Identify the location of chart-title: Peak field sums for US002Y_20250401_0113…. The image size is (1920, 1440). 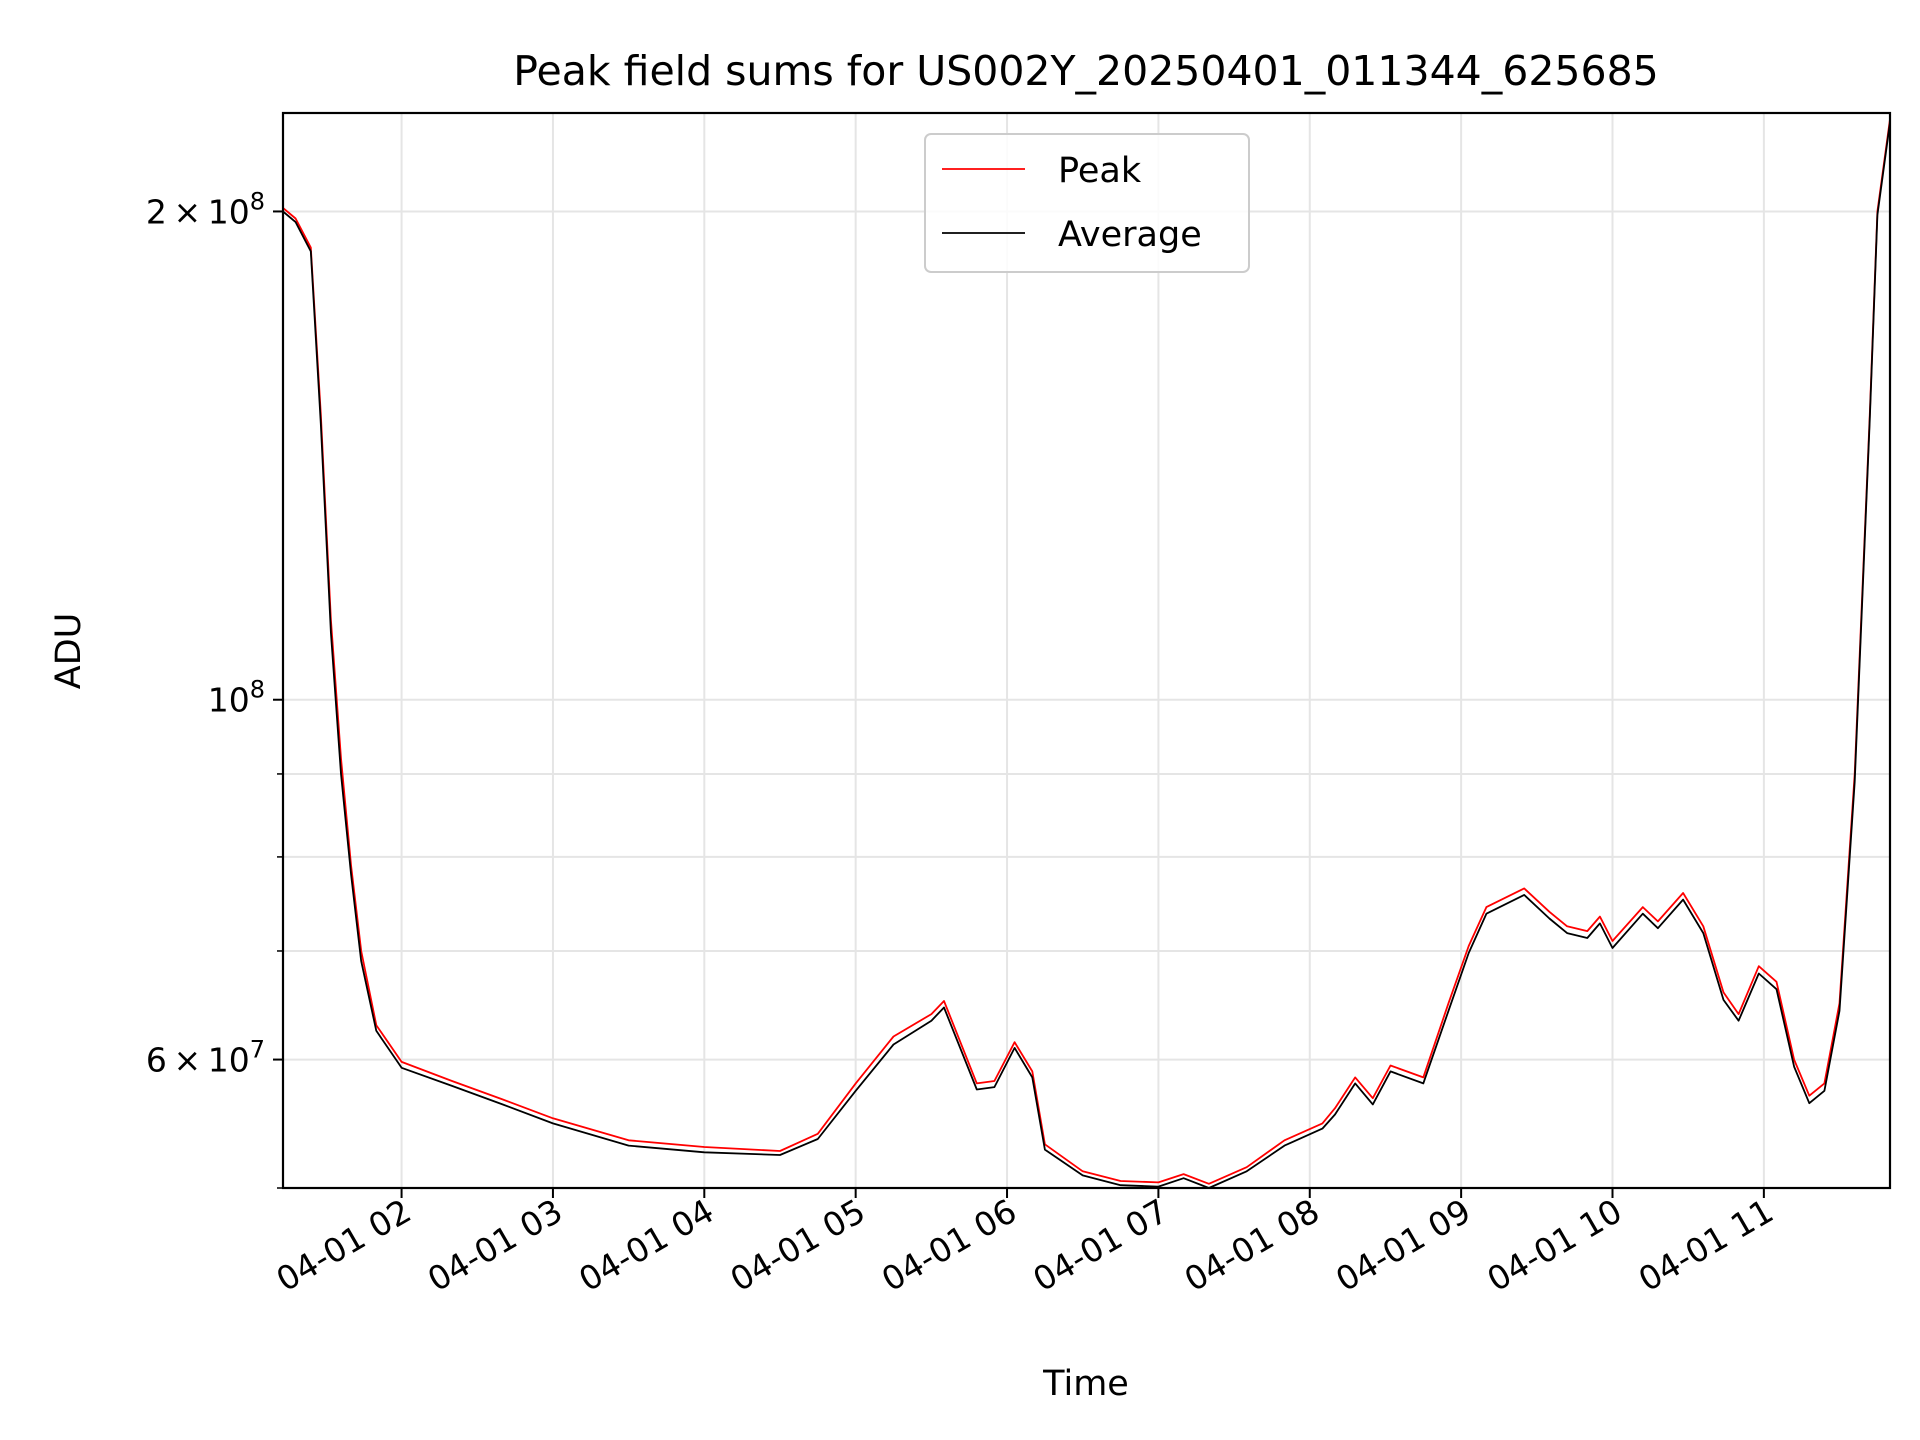
(1086, 71).